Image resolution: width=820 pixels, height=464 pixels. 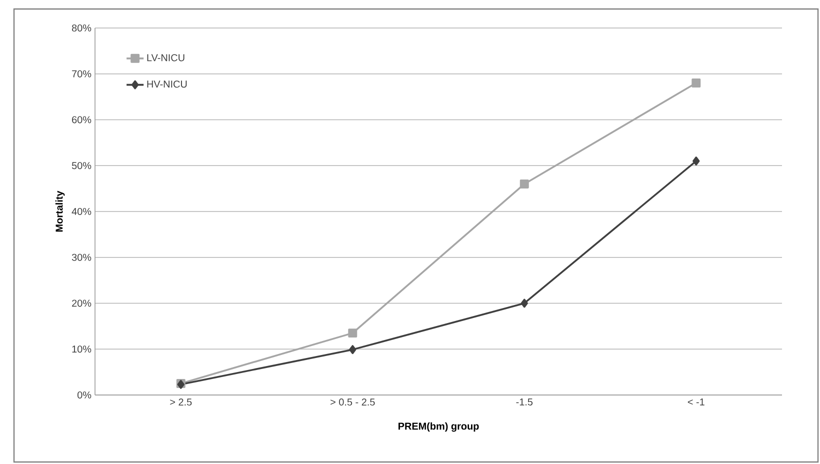 I want to click on y-tick-label: 10%, so click(x=82, y=349).